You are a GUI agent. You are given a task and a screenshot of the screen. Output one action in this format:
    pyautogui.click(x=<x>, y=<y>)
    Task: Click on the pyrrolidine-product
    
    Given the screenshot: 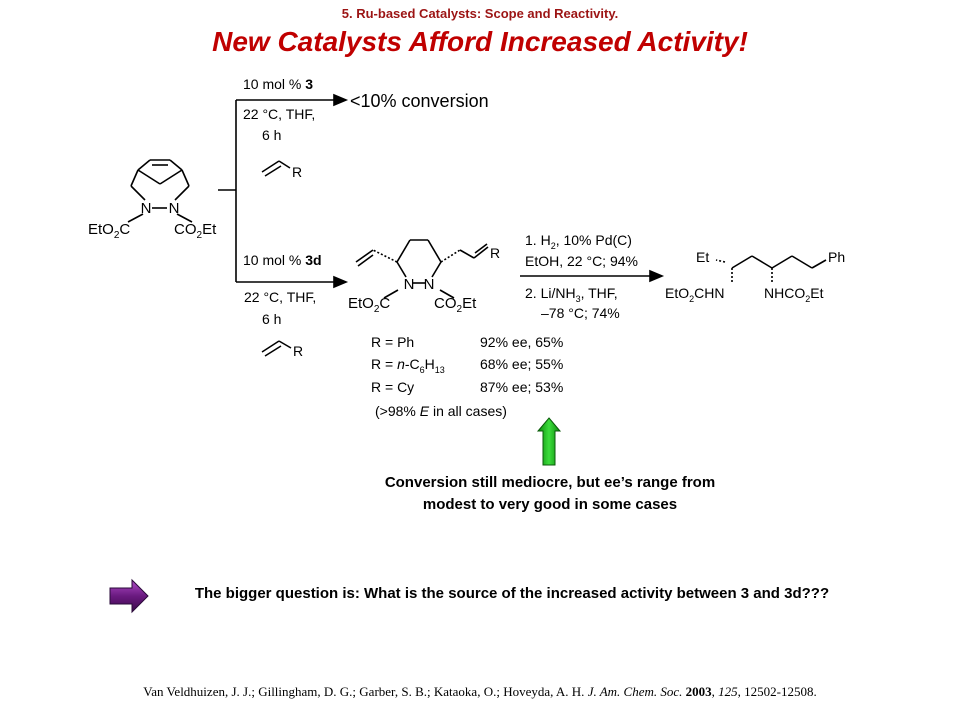 What is the action you would take?
    pyautogui.click(x=422, y=269)
    